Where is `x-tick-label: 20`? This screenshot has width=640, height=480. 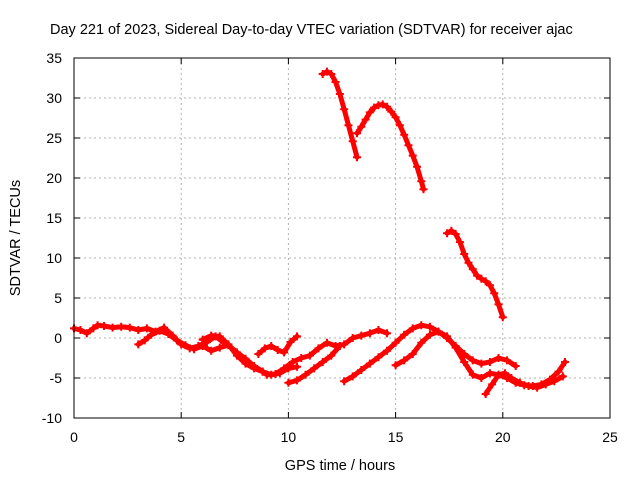
x-tick-label: 20 is located at coordinates (503, 437).